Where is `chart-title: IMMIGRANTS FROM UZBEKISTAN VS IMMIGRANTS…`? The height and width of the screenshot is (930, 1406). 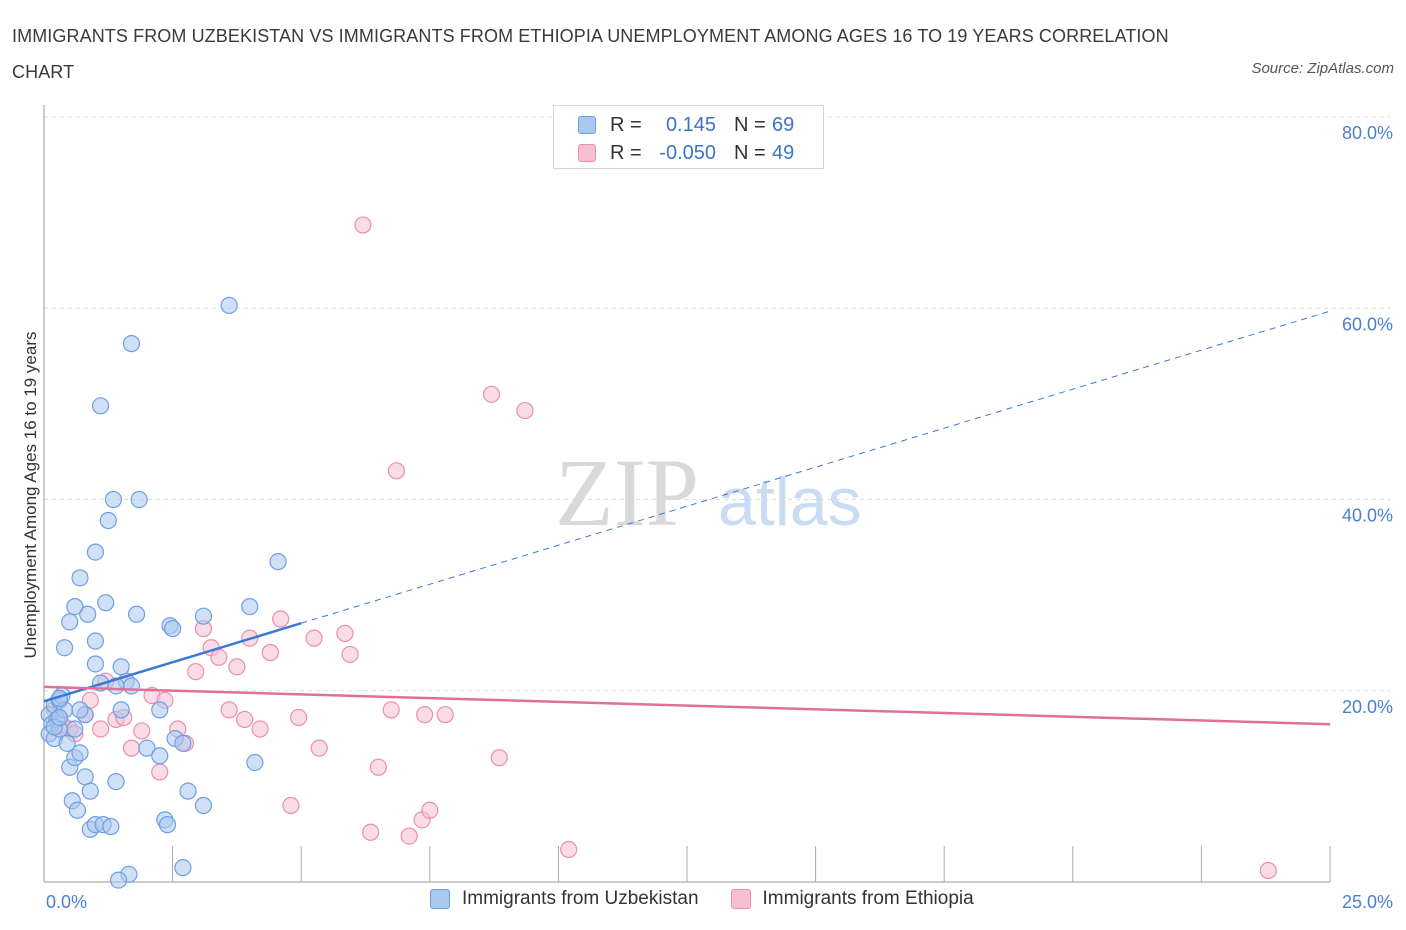 chart-title: IMMIGRANTS FROM UZBEKISTAN VS IMMIGRANTS… is located at coordinates (590, 54).